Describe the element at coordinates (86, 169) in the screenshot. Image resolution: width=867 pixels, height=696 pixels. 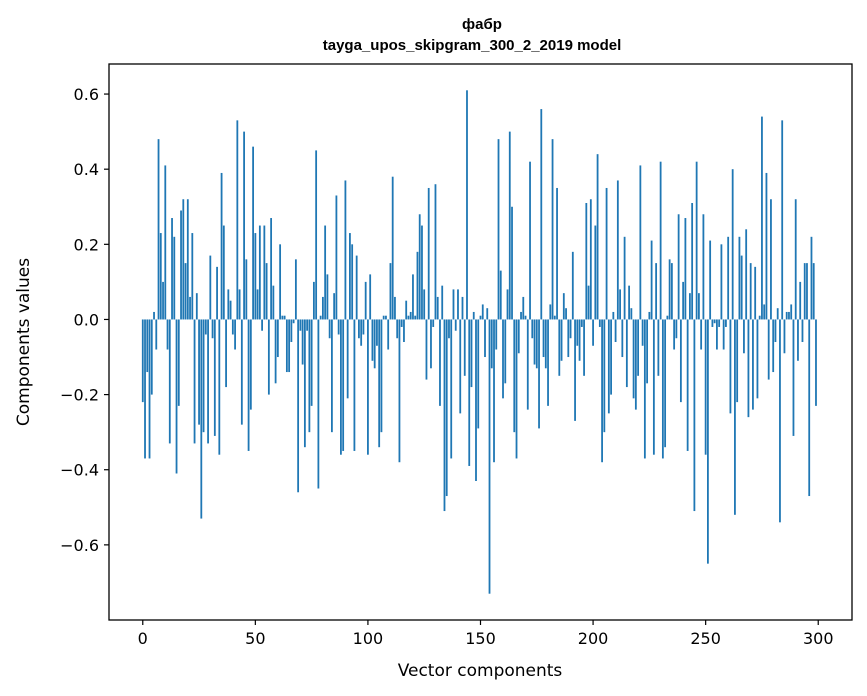
I see `y-tick-label: 0.4` at that location.